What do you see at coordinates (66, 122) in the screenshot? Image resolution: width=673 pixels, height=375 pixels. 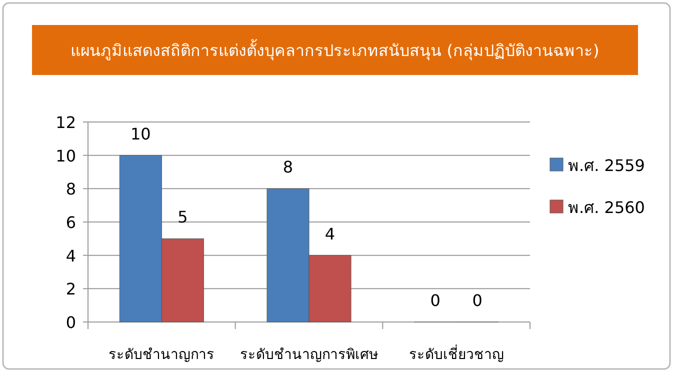 I see `y-tick-label: 12` at bounding box center [66, 122].